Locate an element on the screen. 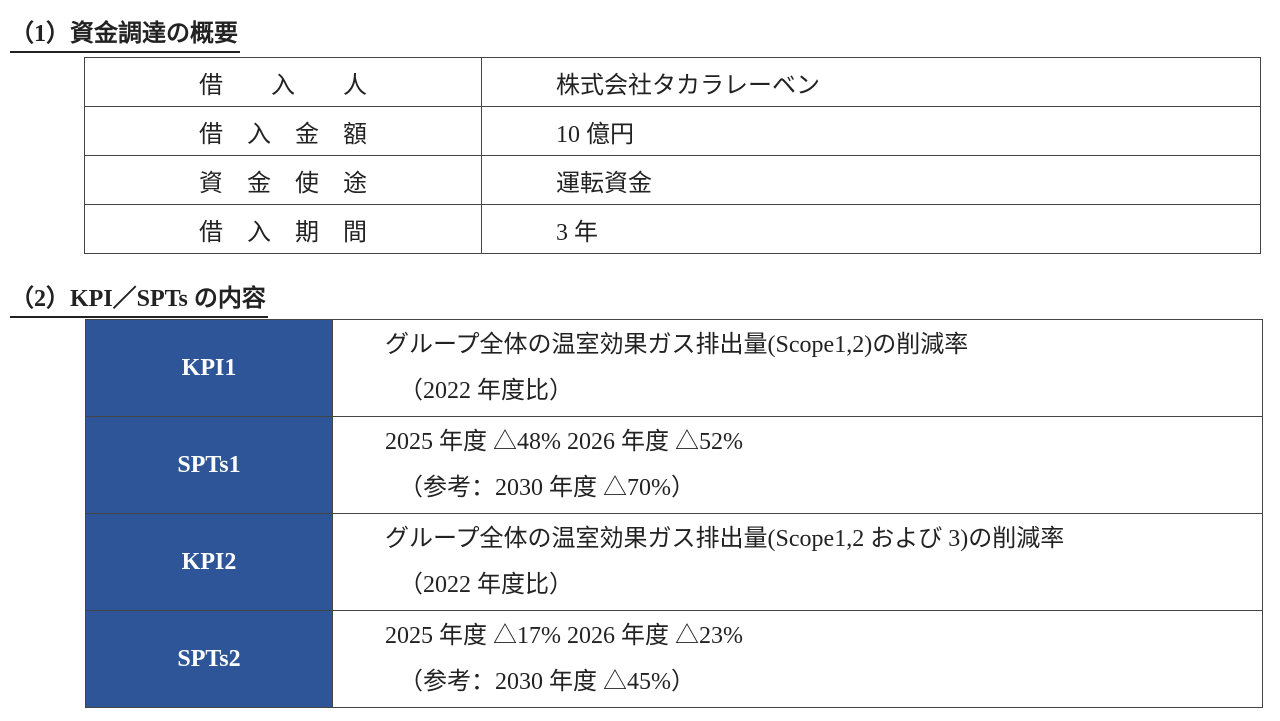 Image resolution: width=1280 pixels, height=721 pixels. row-value: 運転資金 is located at coordinates (871, 180).